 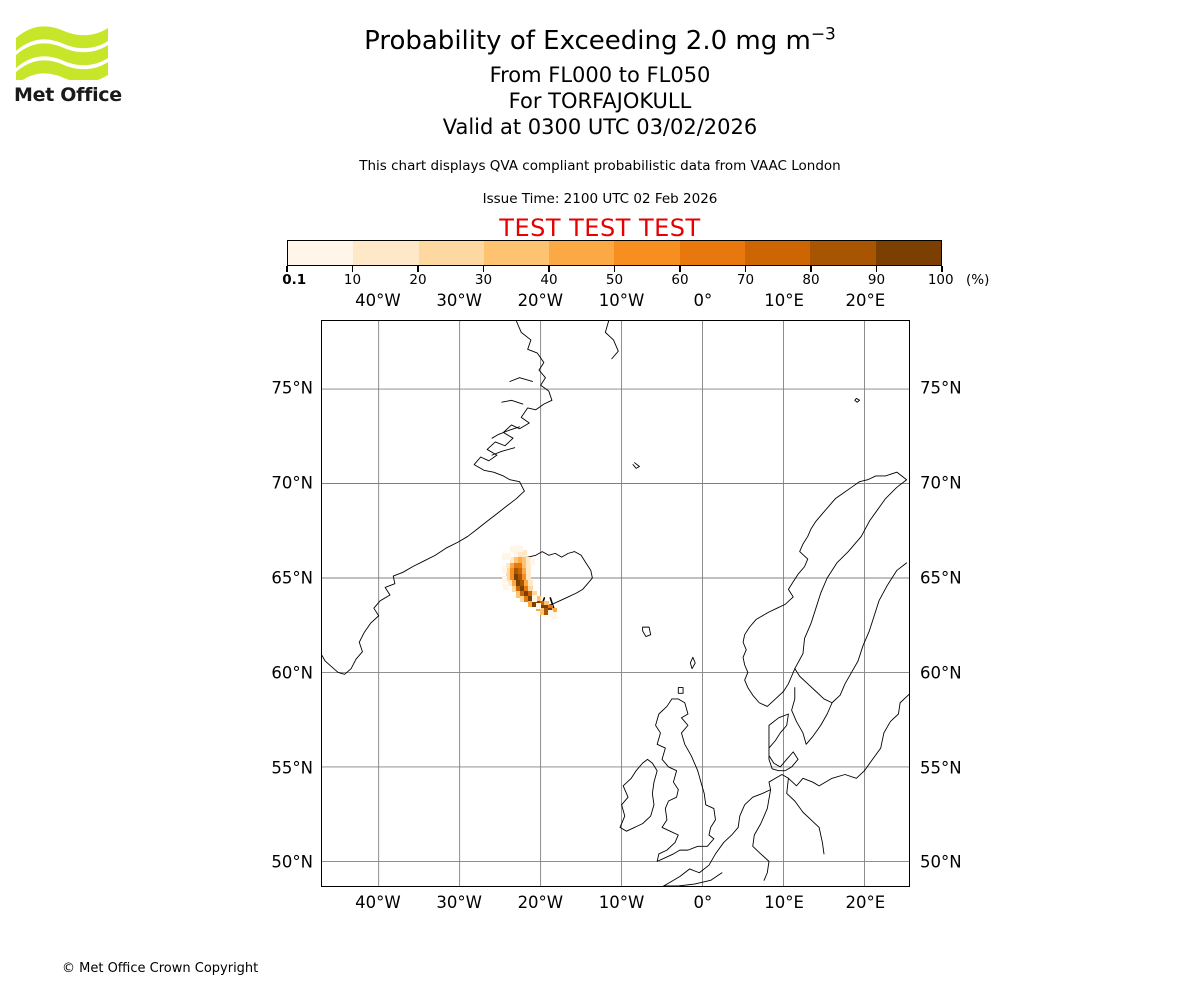 What do you see at coordinates (680, 280) in the screenshot?
I see `colorbar-label-6: 60` at bounding box center [680, 280].